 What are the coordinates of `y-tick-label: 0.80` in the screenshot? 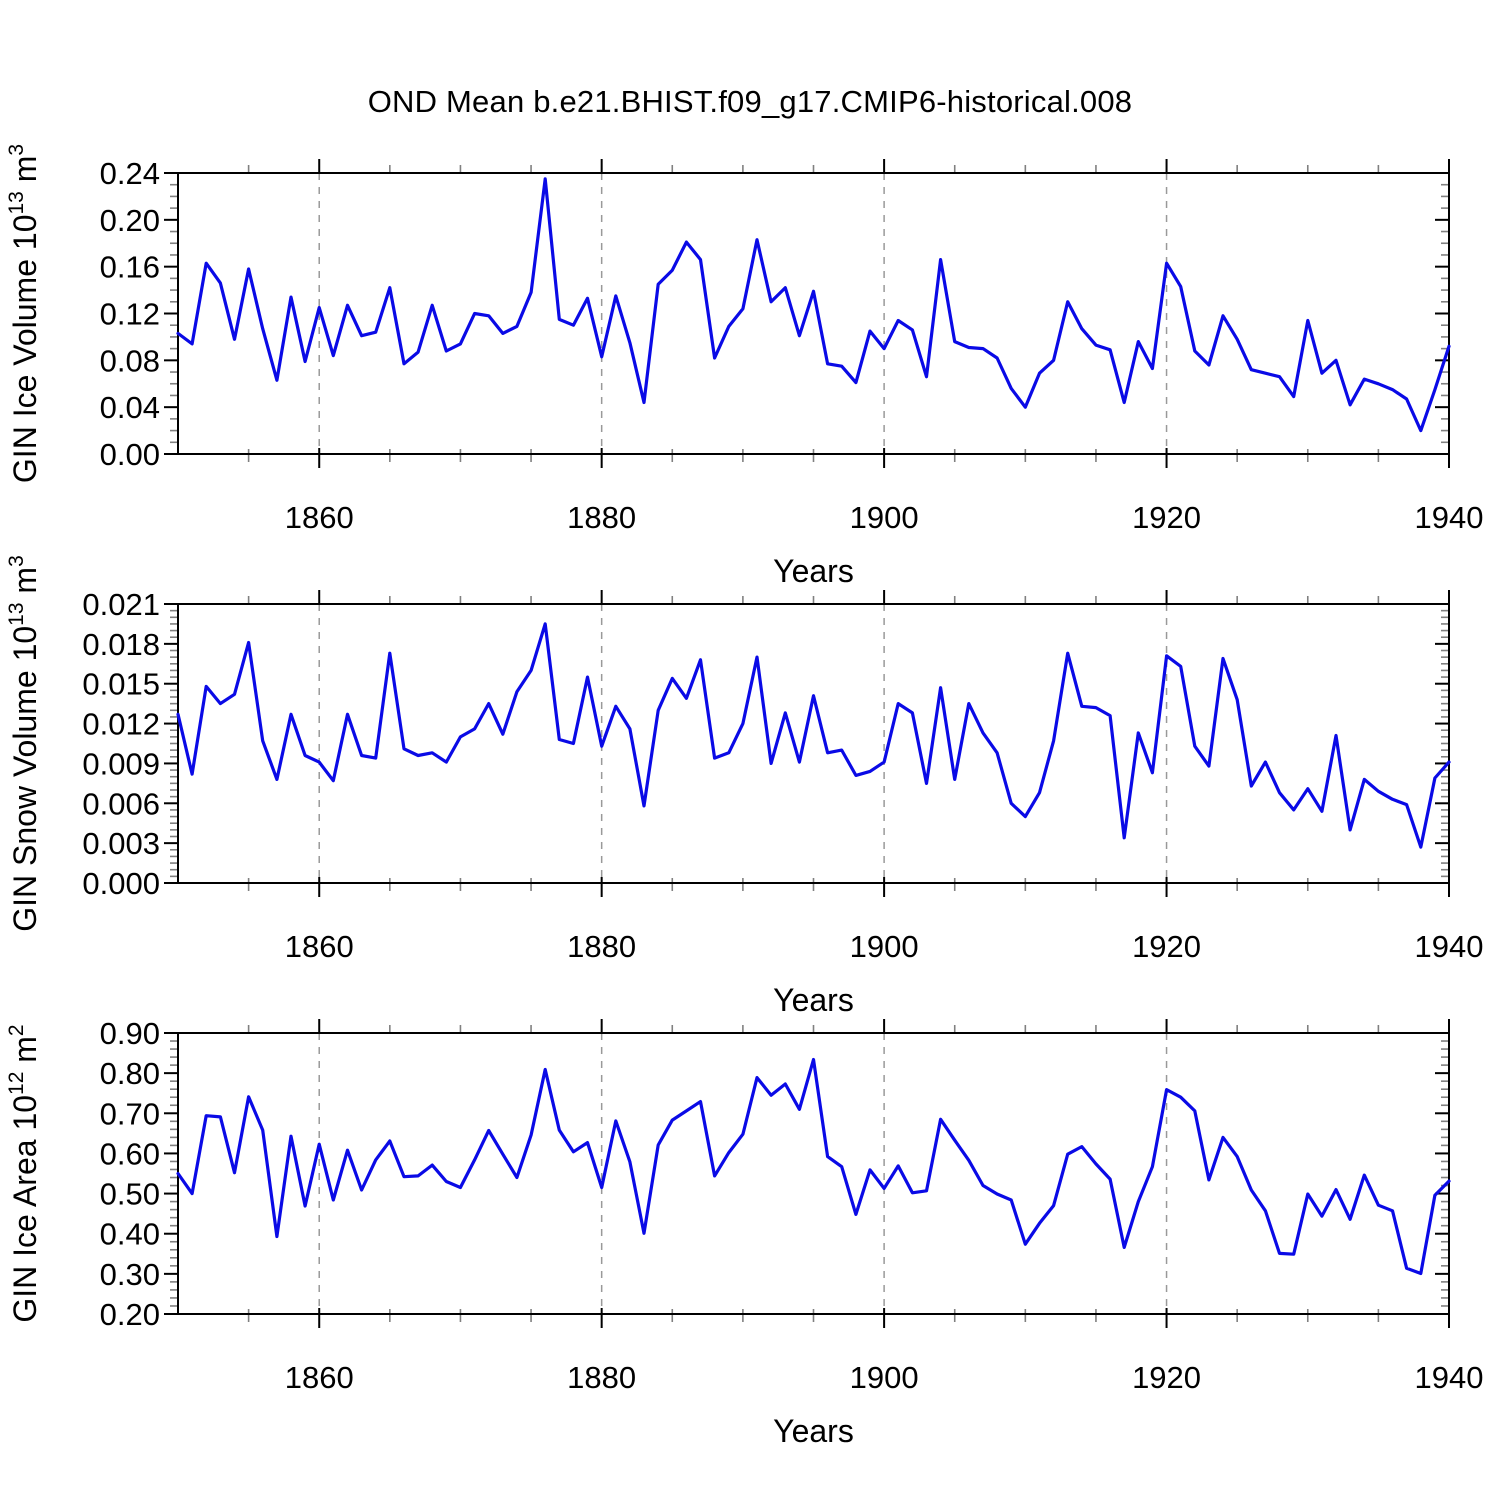 It's located at (130, 1073).